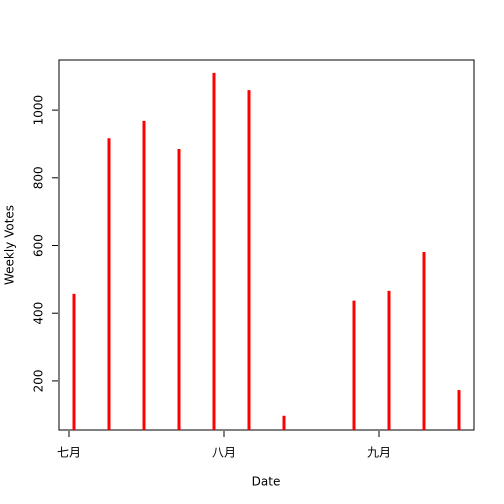  I want to click on x-tick-label: 七月, so click(69, 453).